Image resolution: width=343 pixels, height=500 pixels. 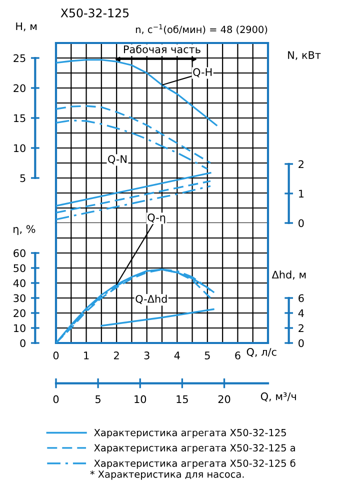 What do you see at coordinates (162, 49) in the screenshot?
I see `annotation: Рабочая часть` at bounding box center [162, 49].